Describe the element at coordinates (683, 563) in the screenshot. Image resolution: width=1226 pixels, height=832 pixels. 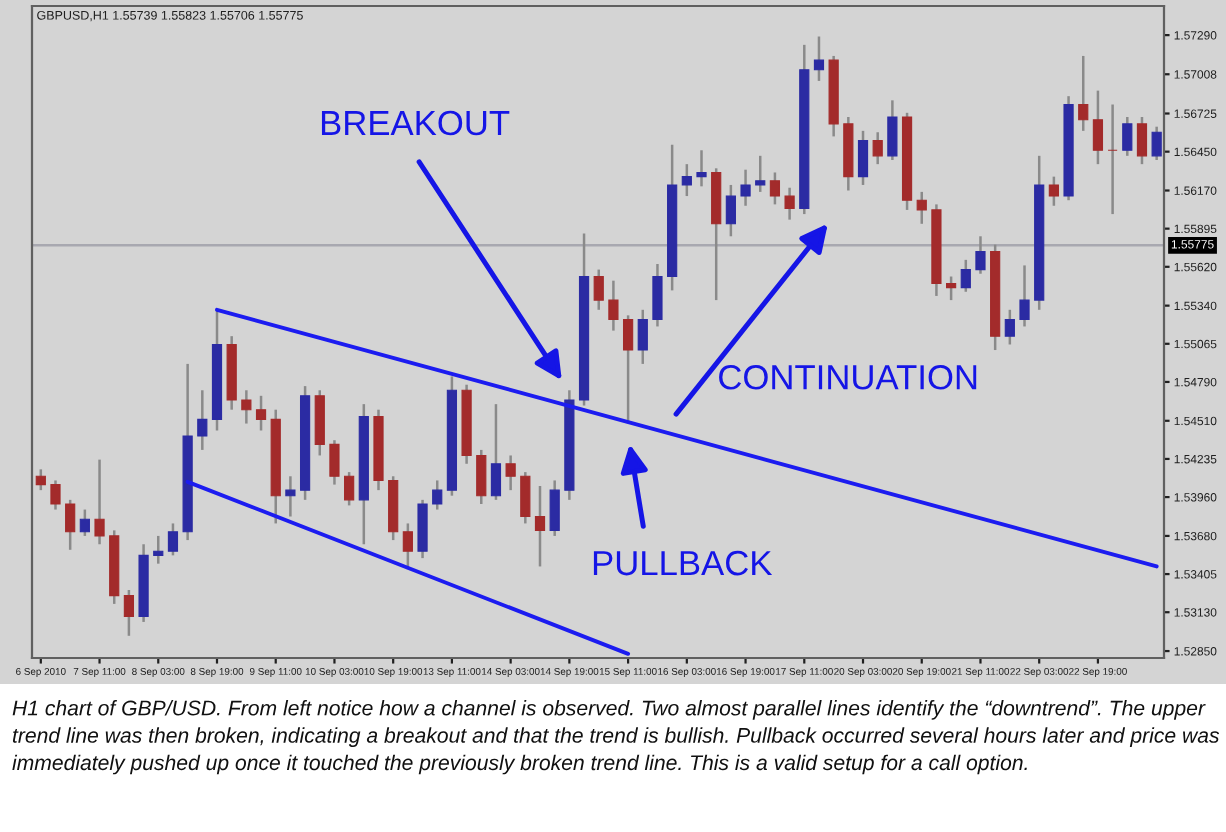
I see `annotation: PULLBACK` at that location.